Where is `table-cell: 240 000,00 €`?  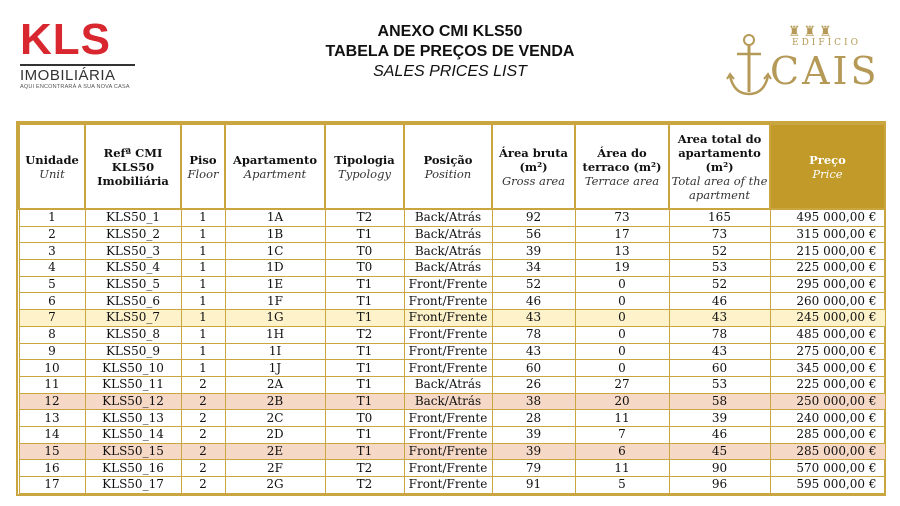
table-cell: 240 000,00 € is located at coordinates (827, 418).